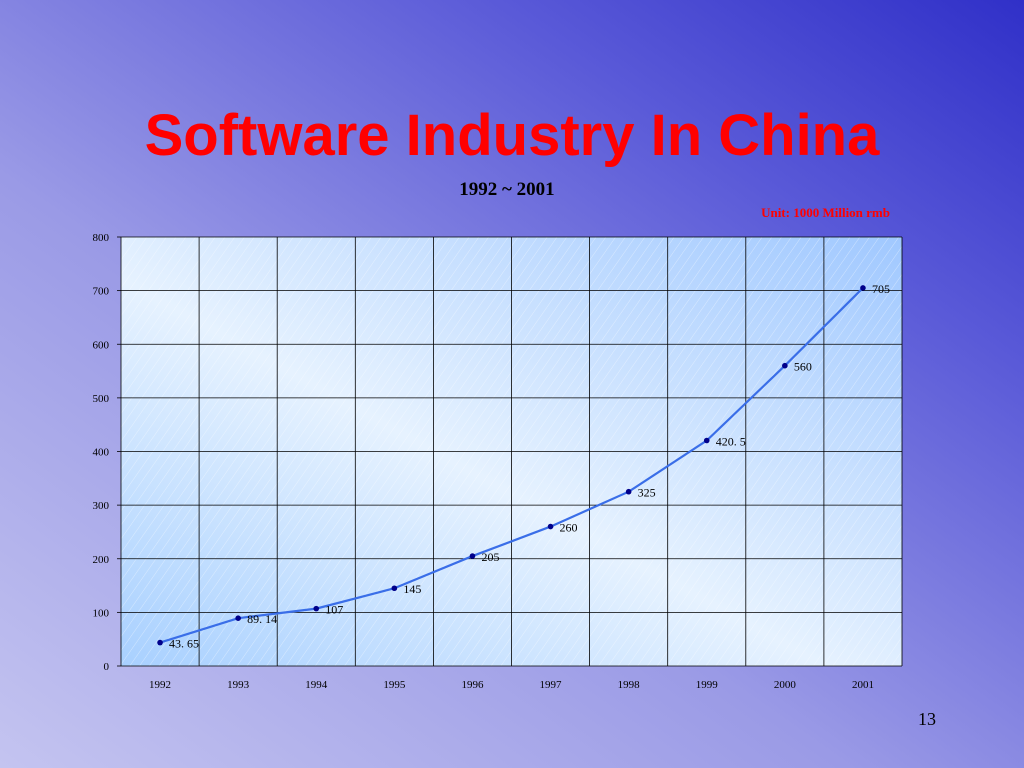  Describe the element at coordinates (512, 135) in the screenshot. I see `slide-title: Software Industry In China` at that location.